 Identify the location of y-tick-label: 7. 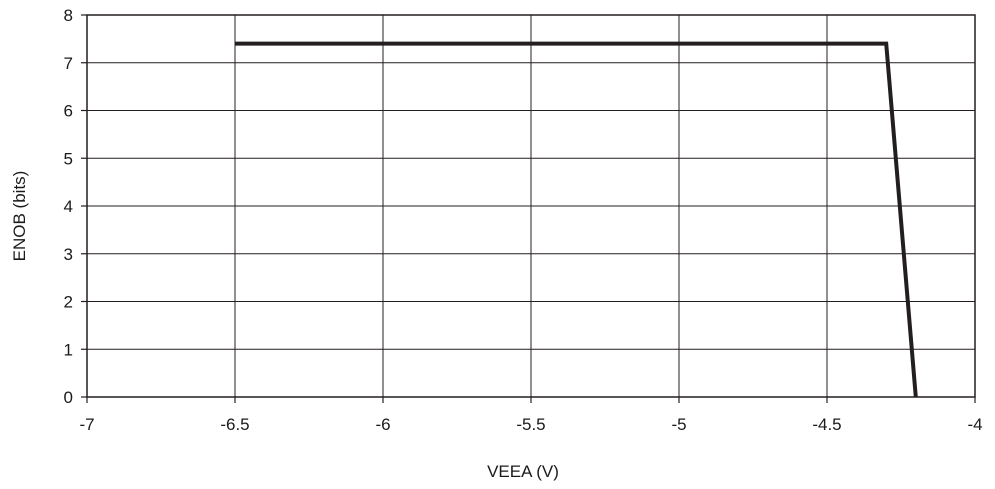
(68, 63).